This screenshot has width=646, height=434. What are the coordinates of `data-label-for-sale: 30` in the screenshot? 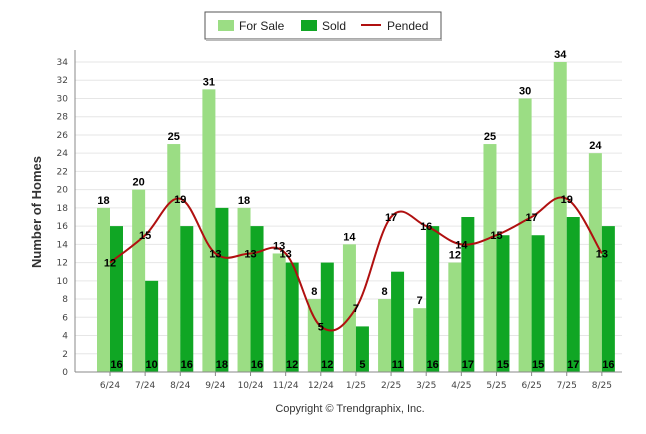 It's located at (525, 91).